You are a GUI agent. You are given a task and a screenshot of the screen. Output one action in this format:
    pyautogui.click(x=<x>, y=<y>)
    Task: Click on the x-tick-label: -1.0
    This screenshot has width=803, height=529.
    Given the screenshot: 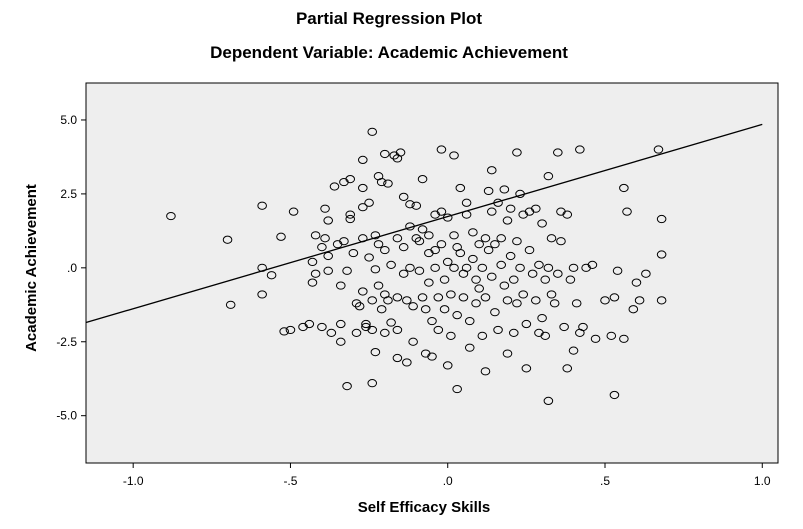 What is the action you would take?
    pyautogui.click(x=133, y=481)
    